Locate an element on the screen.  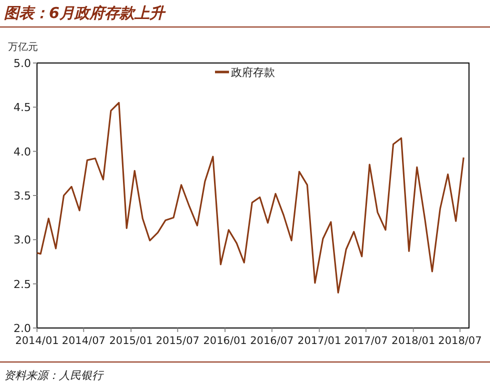
legend-label: 政府存款 is located at coordinates (253, 72).